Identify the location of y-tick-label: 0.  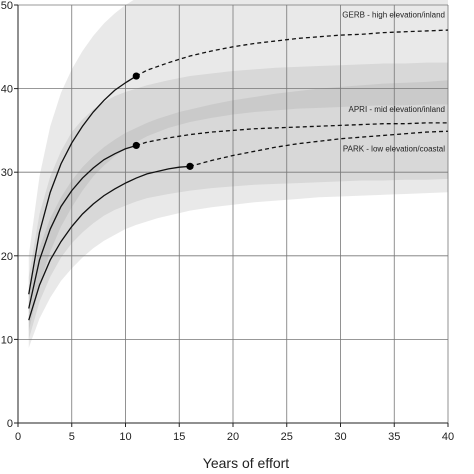
(10, 424).